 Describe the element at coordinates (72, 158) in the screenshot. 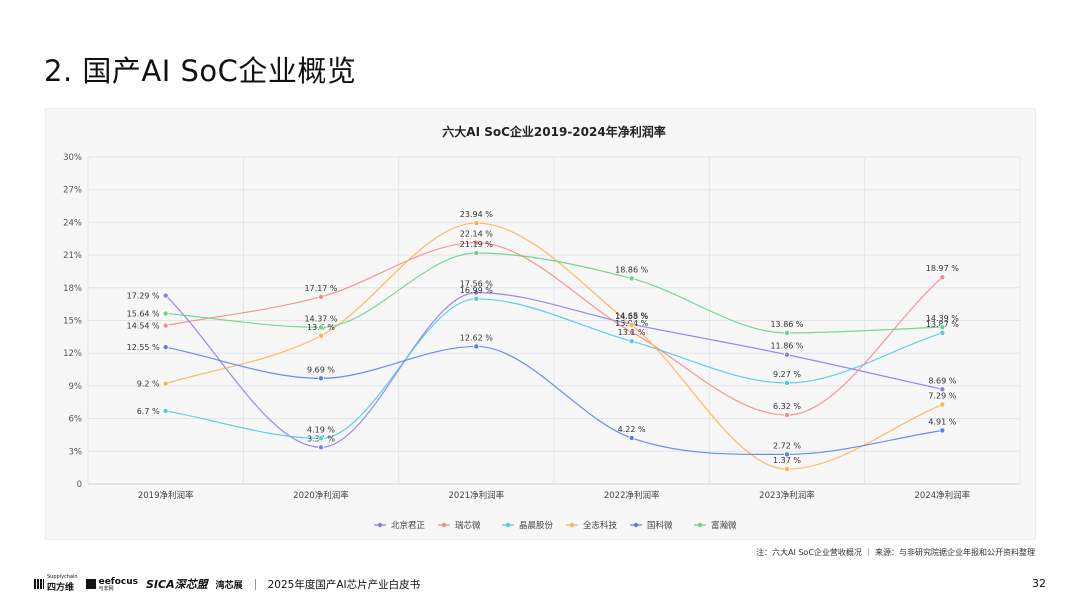

I see `y-tick-label: 30%` at that location.